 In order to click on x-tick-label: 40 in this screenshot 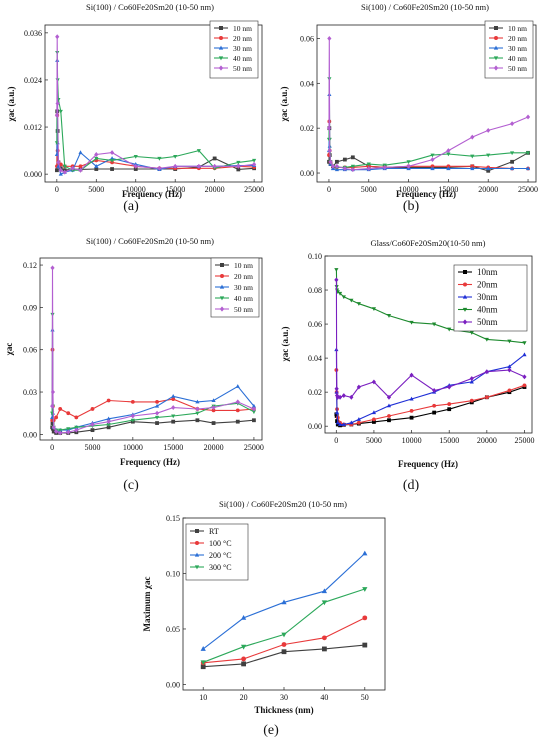, I will do `click(324, 697)`.